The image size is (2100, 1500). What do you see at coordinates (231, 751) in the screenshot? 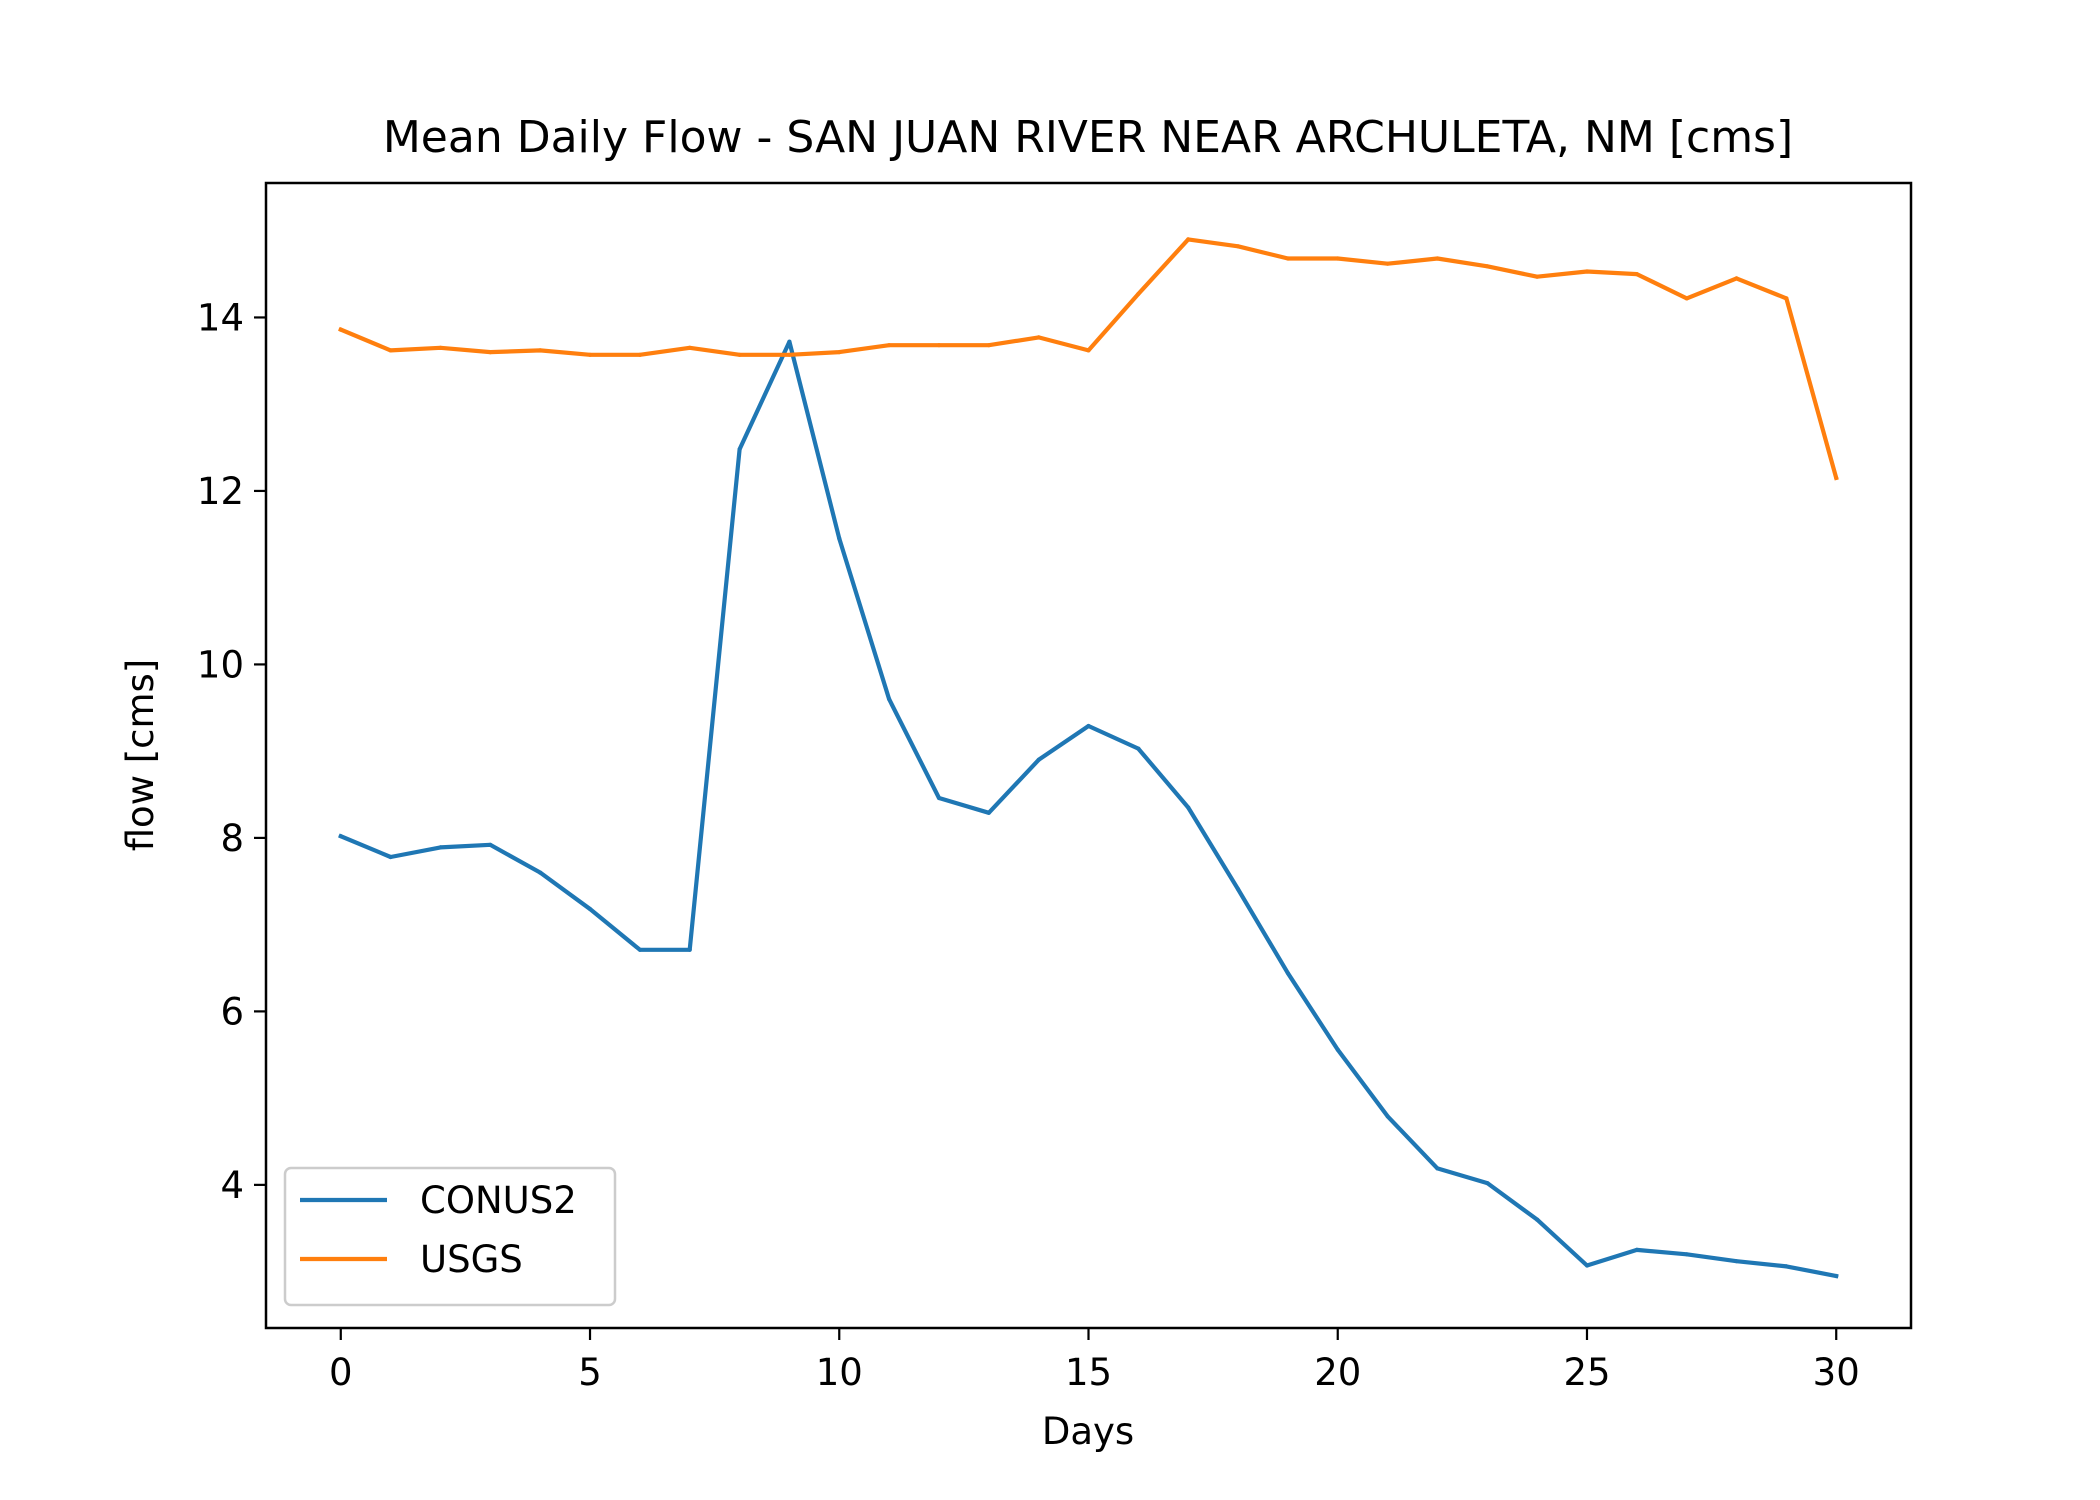
I see `y-axis-ticks: 4 6 8 10 12 14` at bounding box center [231, 751].